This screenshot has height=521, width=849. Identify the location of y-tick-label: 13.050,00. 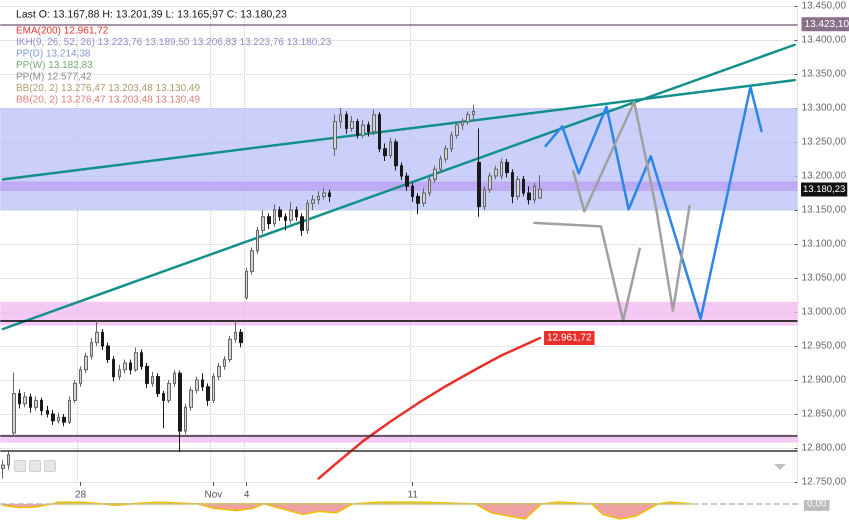
(824, 278).